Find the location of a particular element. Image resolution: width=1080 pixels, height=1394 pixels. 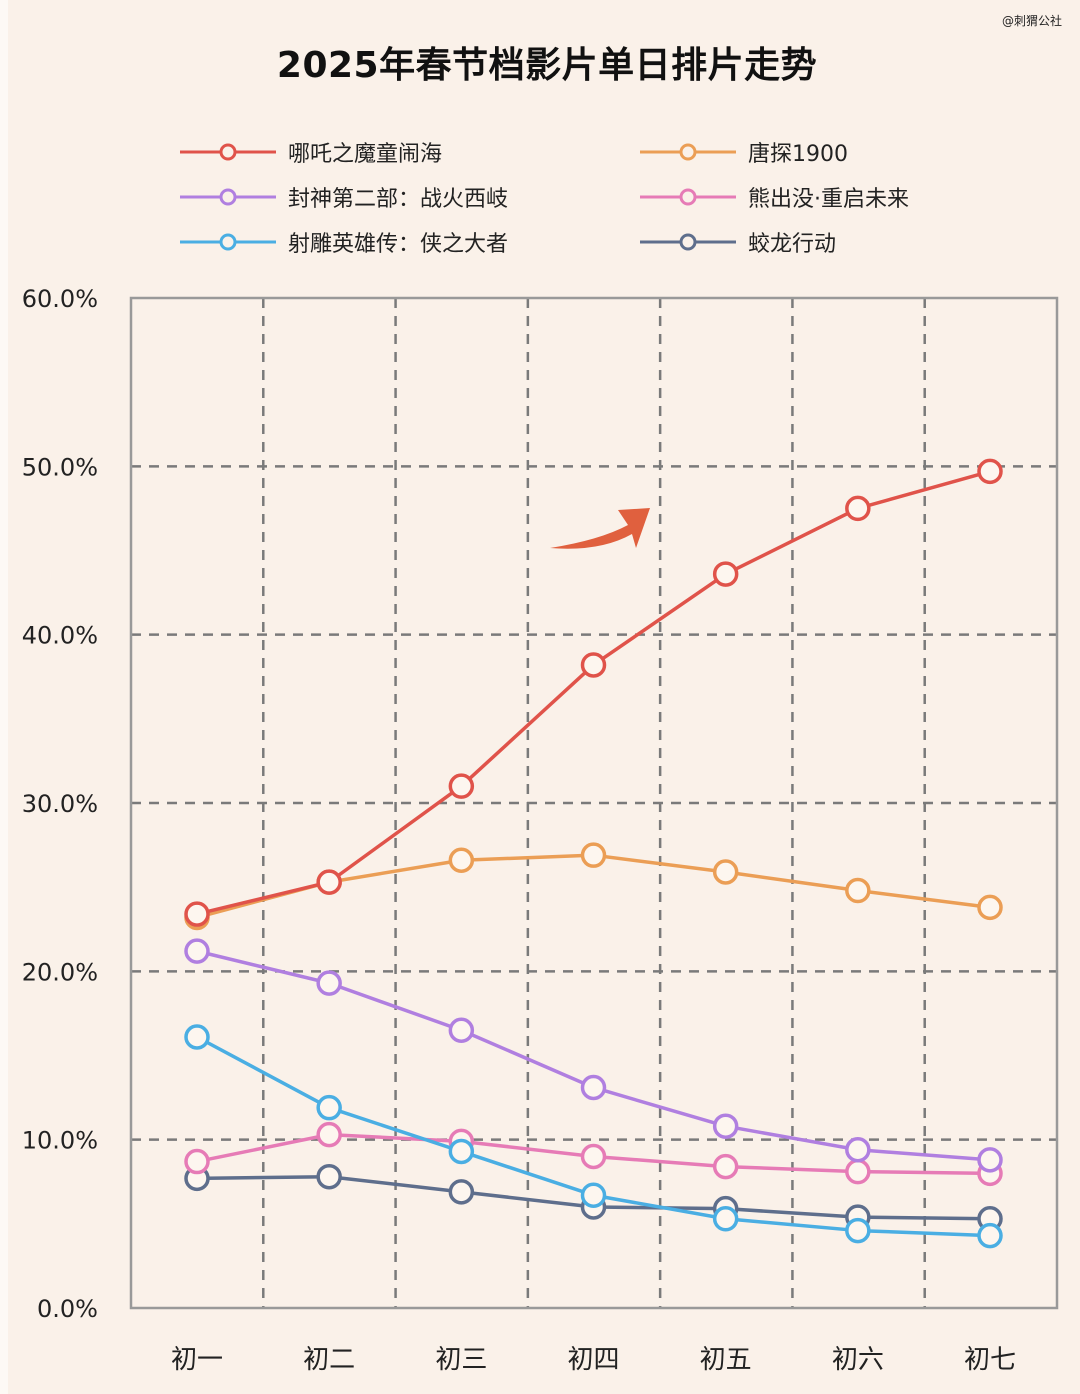

y-tick-label: 40.0% is located at coordinates (60, 636).